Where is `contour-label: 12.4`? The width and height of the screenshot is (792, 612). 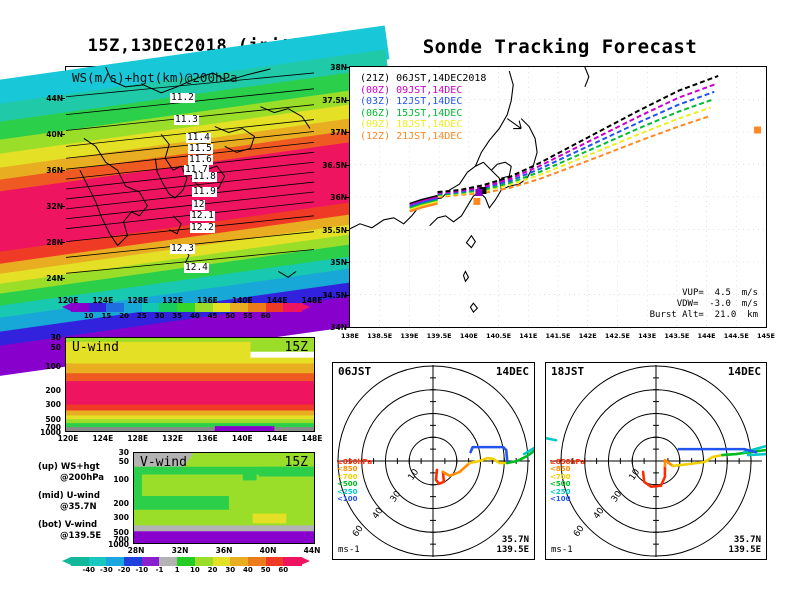 contour-label: 12.4 is located at coordinates (196, 267).